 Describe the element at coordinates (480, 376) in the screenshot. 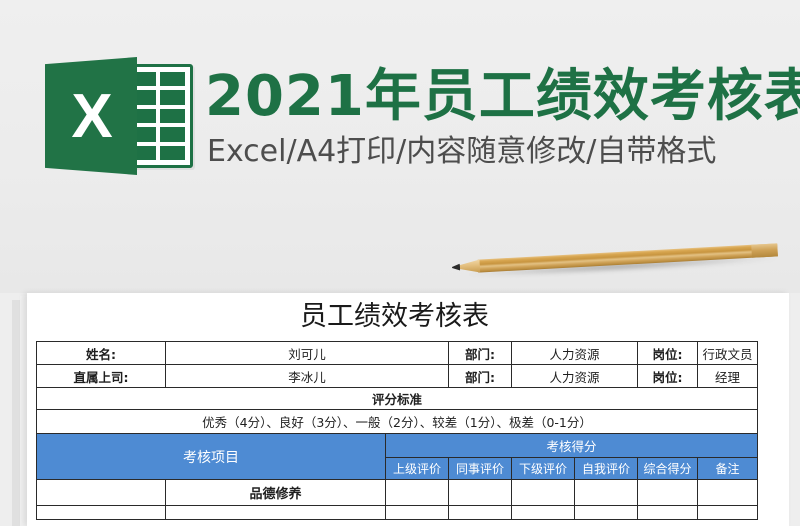

I see `supervisor-department-label: 部门:` at that location.